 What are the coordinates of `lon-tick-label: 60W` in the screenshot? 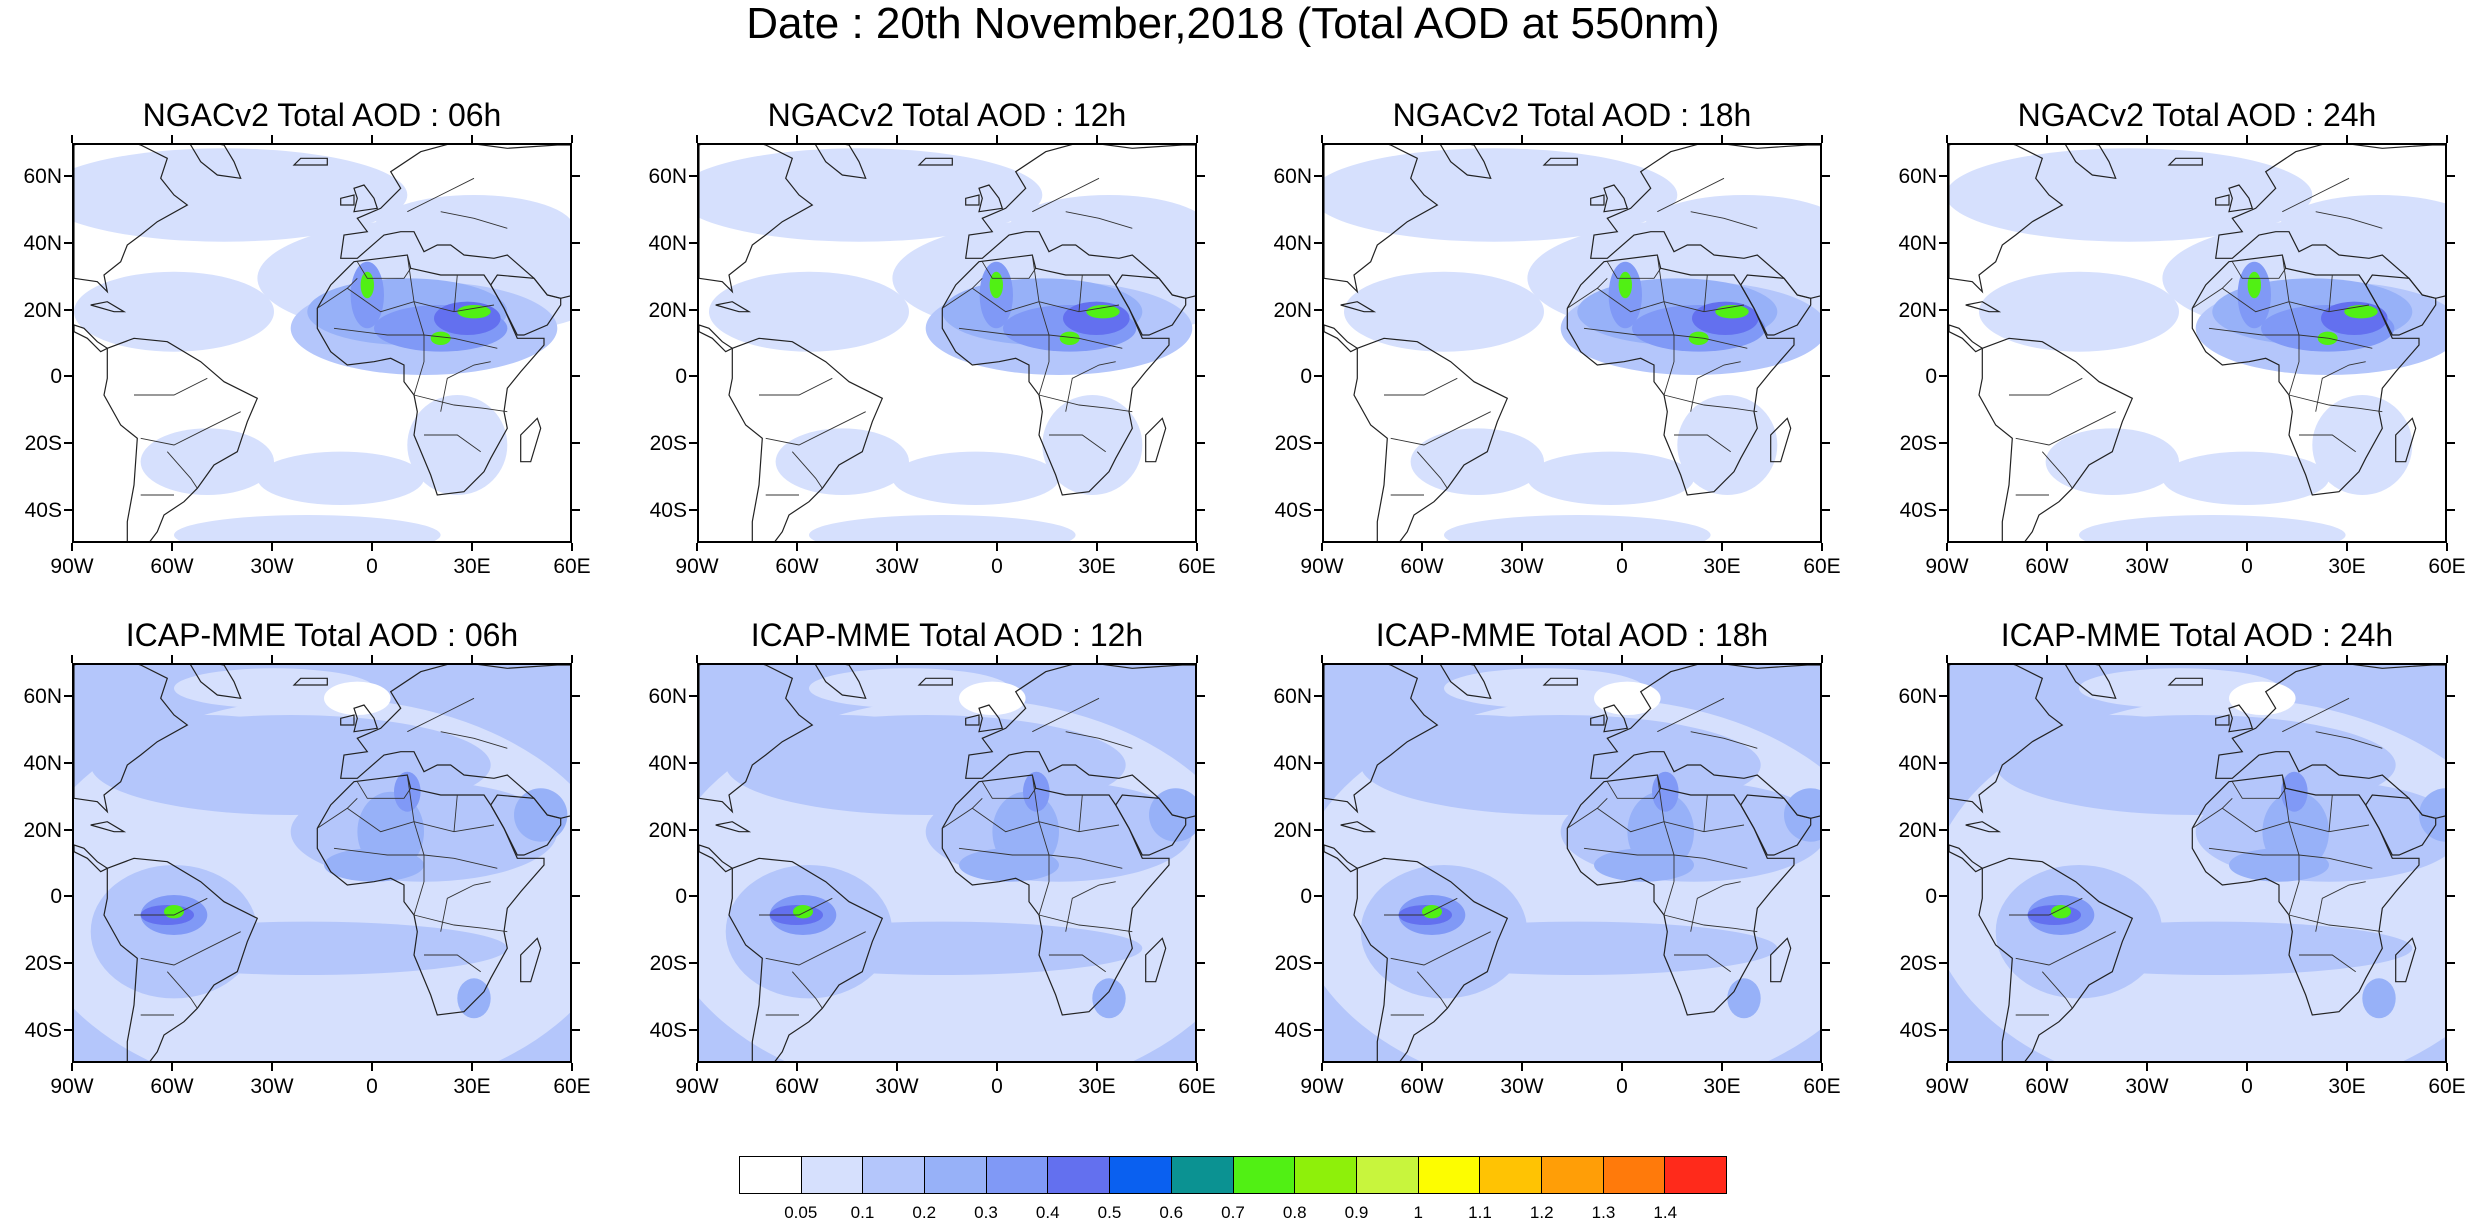 It's located at (797, 1086).